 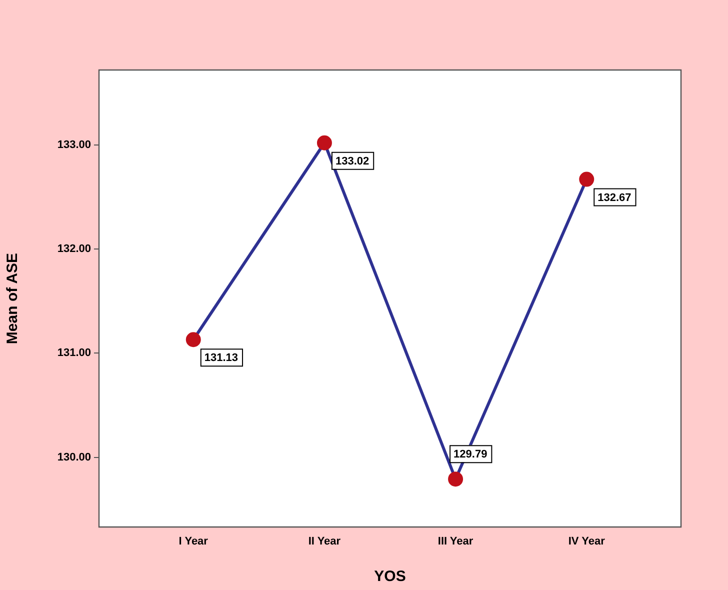 I want to click on x-axis-title: YOS, so click(x=390, y=577).